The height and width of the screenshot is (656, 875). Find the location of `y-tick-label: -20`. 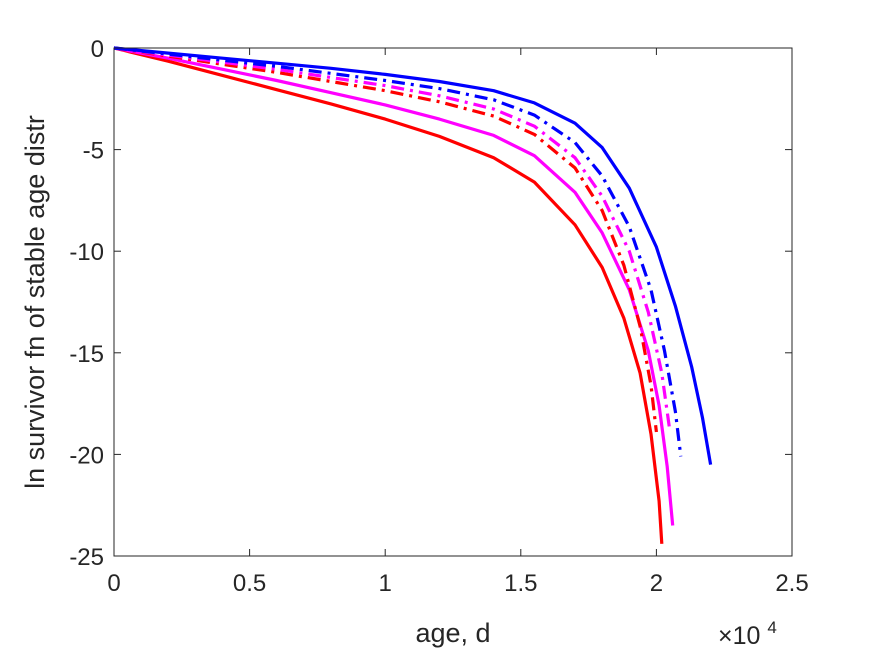

y-tick-label: -20 is located at coordinates (86, 455).